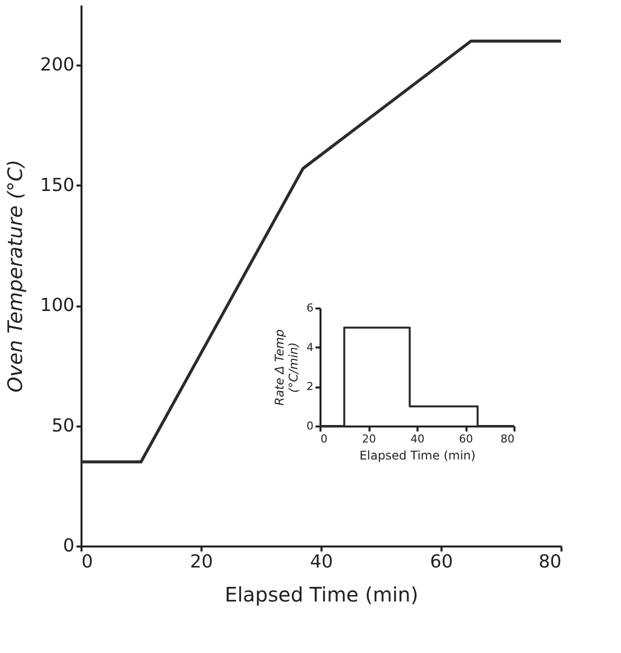 The height and width of the screenshot is (653, 621). Describe the element at coordinates (310, 308) in the screenshot. I see `y-tick-label: 6` at that location.